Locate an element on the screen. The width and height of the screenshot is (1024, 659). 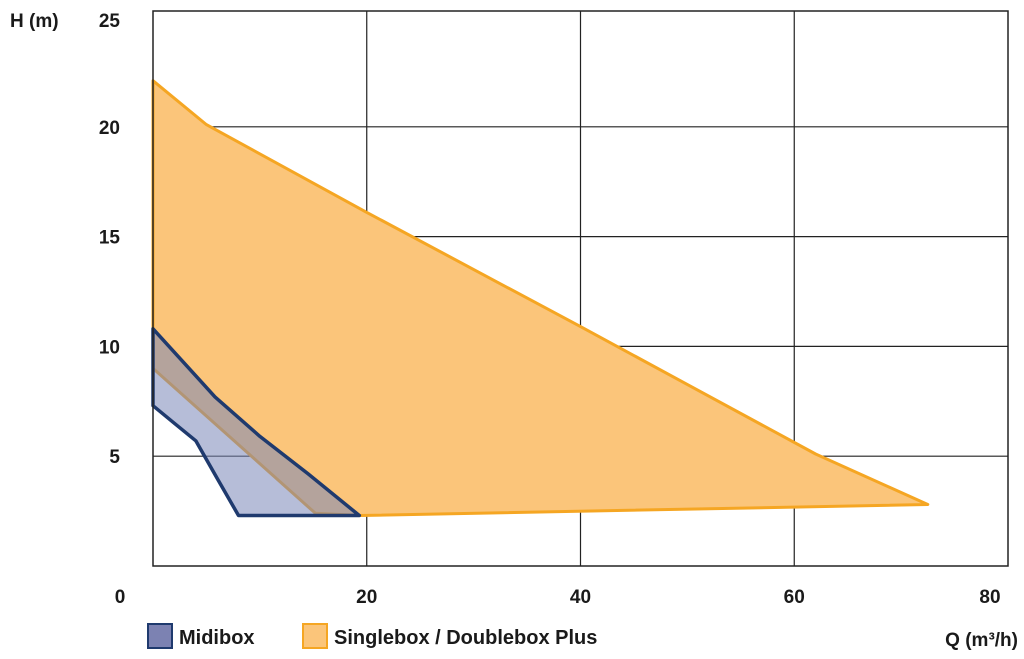
y-tick-label: 5 is located at coordinates (114, 457).